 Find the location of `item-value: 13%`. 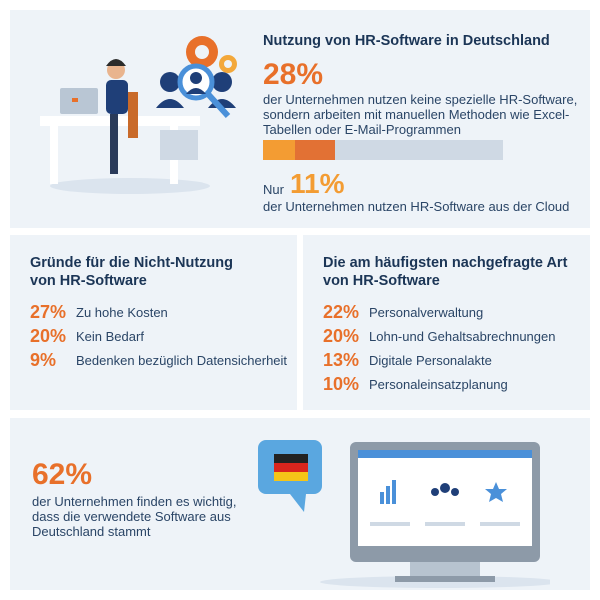

item-value: 13% is located at coordinates (341, 359).